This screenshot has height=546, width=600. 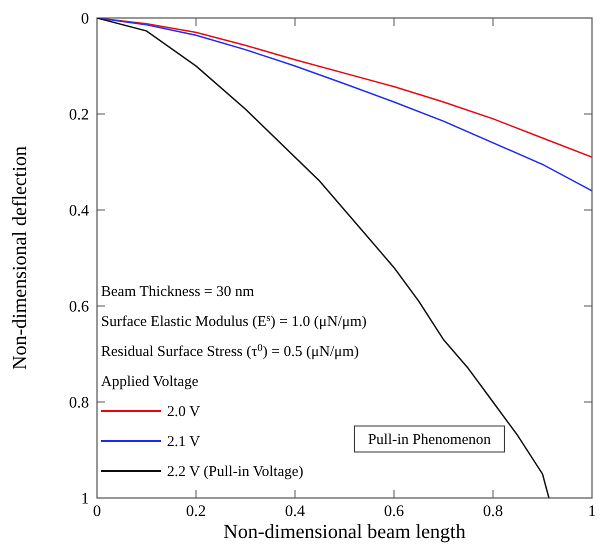 What do you see at coordinates (183, 412) in the screenshot?
I see `legend-label: 2.0 V` at bounding box center [183, 412].